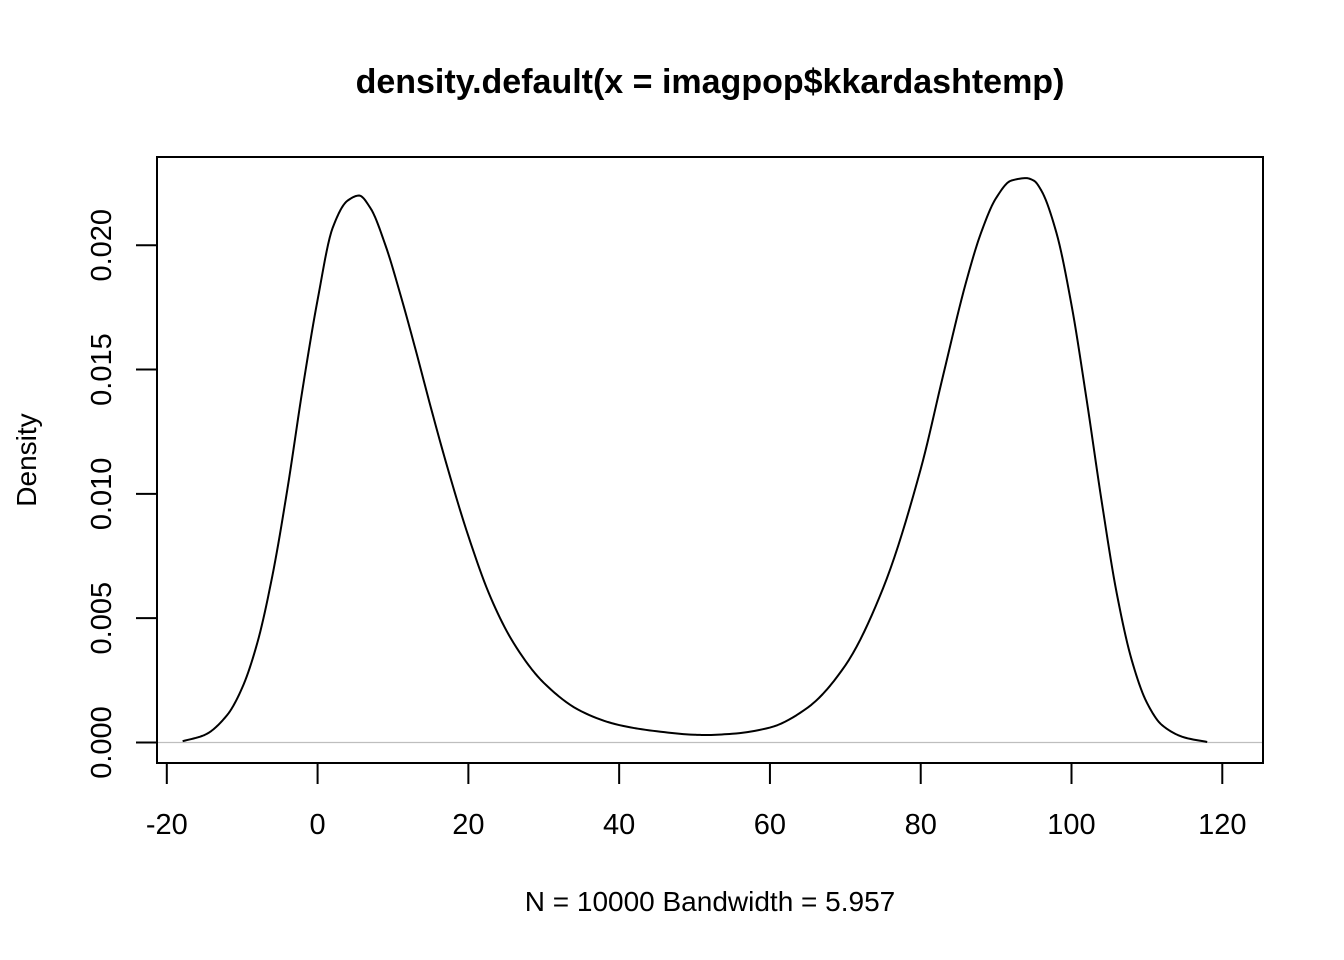 The width and height of the screenshot is (1344, 960). What do you see at coordinates (619, 825) in the screenshot?
I see `x-tick-label: 40` at bounding box center [619, 825].